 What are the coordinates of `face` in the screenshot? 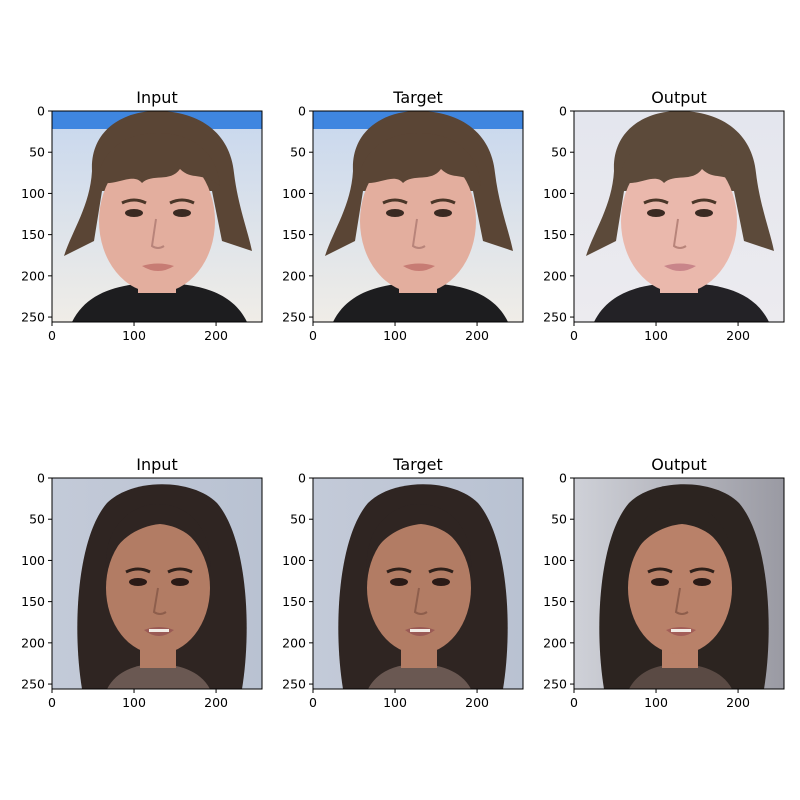 It's located at (679, 221).